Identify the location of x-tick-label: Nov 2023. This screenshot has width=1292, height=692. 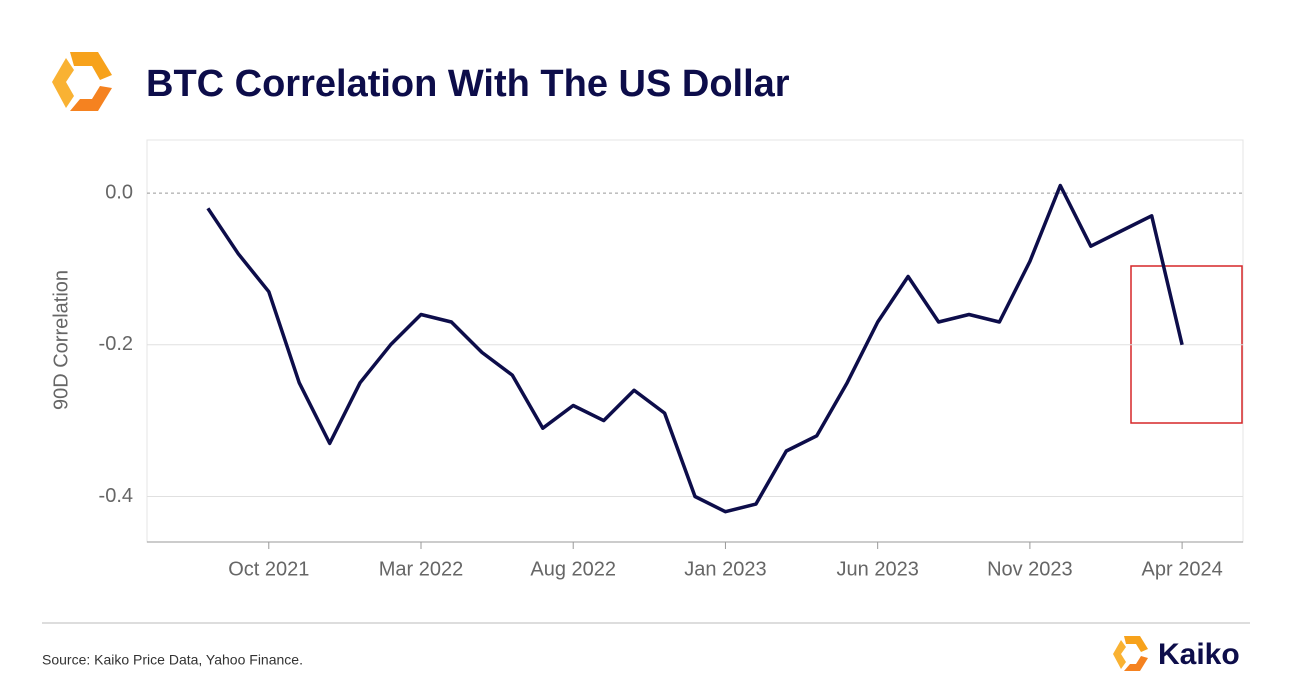
(1030, 569).